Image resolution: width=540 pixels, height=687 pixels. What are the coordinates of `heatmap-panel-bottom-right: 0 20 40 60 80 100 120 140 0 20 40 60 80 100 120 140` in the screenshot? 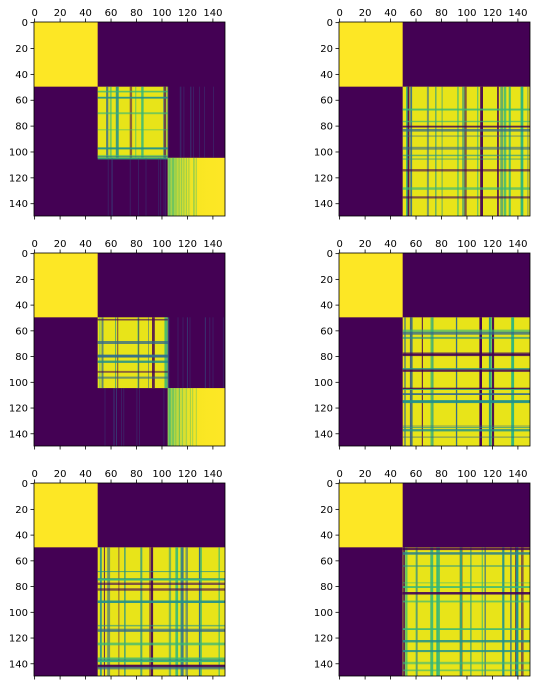 It's located at (422, 574).